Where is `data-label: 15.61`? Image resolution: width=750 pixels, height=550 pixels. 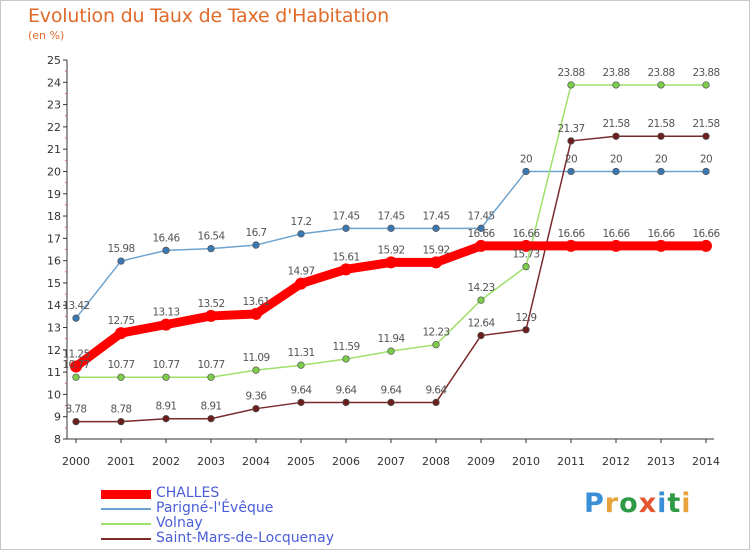 data-label: 15.61 is located at coordinates (345, 257).